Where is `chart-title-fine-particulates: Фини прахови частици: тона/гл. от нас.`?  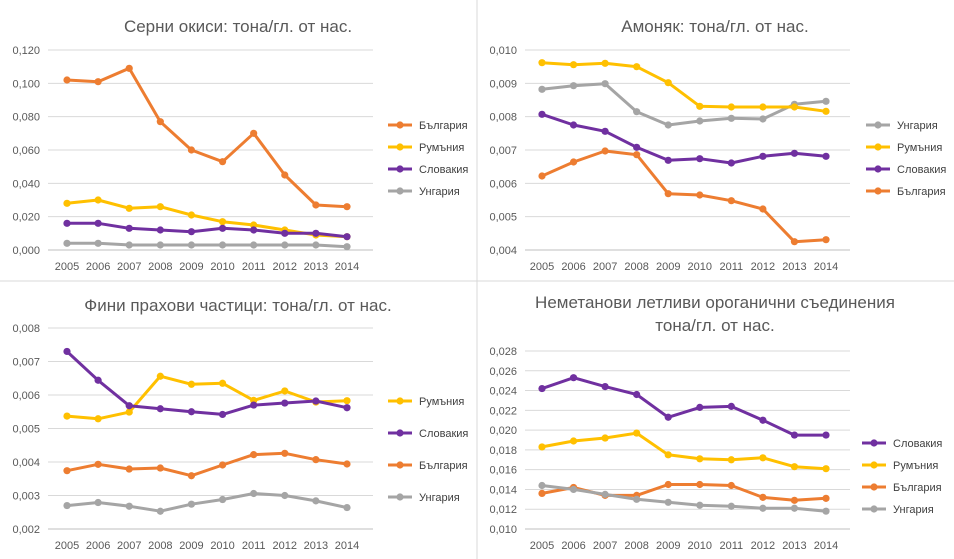
chart-title-fine-particulates: Фини прахови частици: тона/гл. от нас. is located at coordinates (237, 305).